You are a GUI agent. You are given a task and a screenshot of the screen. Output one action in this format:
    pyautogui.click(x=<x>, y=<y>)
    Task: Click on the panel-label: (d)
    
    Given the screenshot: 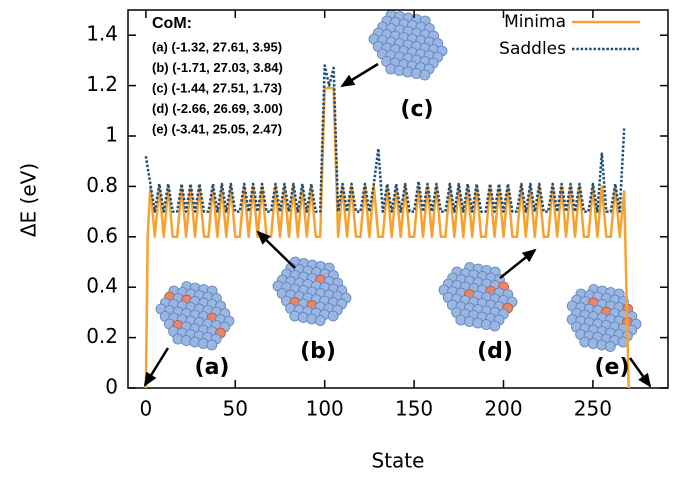 What is the action you would take?
    pyautogui.click(x=495, y=351)
    